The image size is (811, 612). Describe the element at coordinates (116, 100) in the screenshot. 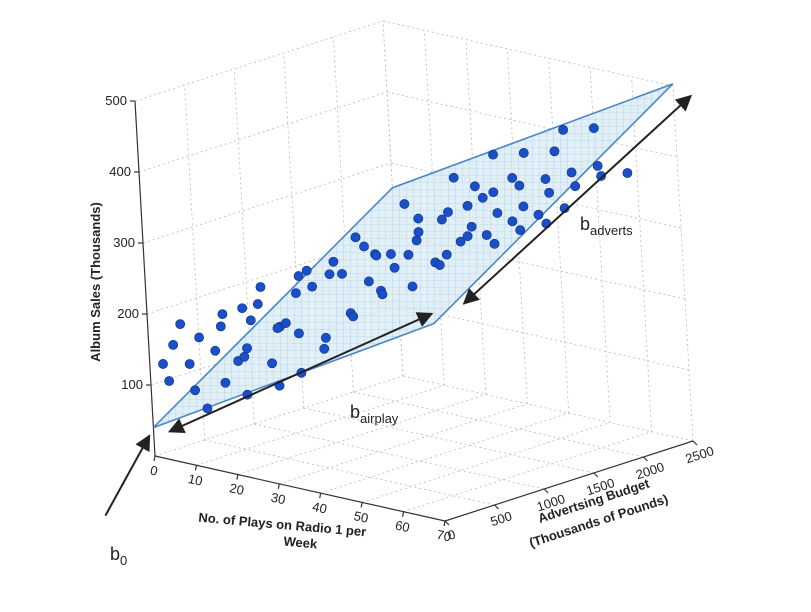

I see `z-tick-label: 500` at that location.